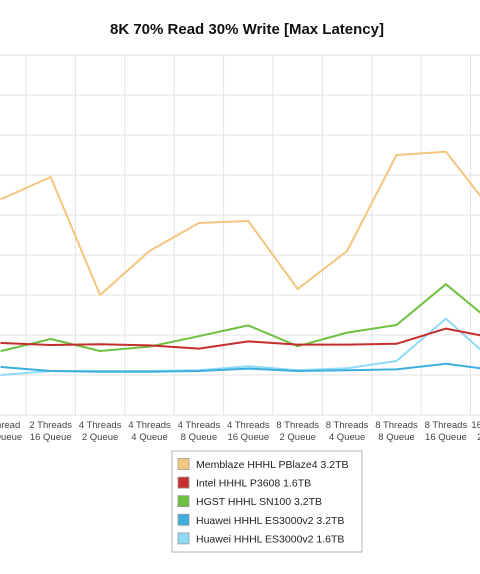 Image resolution: width=480 pixels, height=574 pixels. Describe the element at coordinates (11, 431) in the screenshot. I see `x-tick-label: 1 Thread16 Queue` at that location.